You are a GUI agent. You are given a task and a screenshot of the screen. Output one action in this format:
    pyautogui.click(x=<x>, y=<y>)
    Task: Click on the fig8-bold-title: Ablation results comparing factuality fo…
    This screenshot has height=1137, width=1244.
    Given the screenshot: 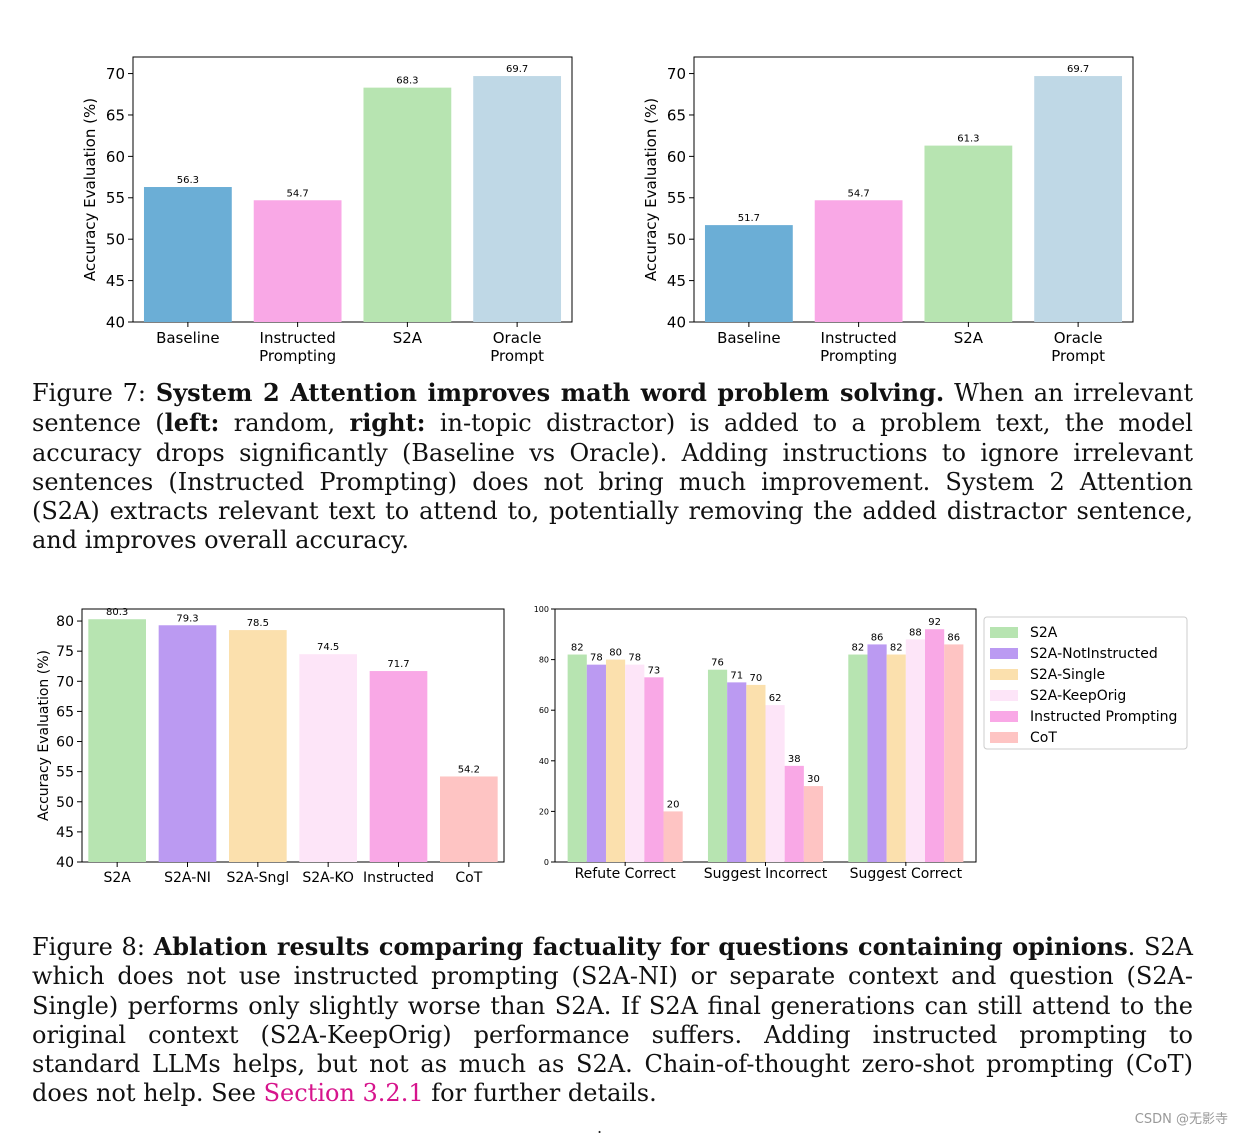 What is the action you would take?
    pyautogui.click(x=640, y=946)
    